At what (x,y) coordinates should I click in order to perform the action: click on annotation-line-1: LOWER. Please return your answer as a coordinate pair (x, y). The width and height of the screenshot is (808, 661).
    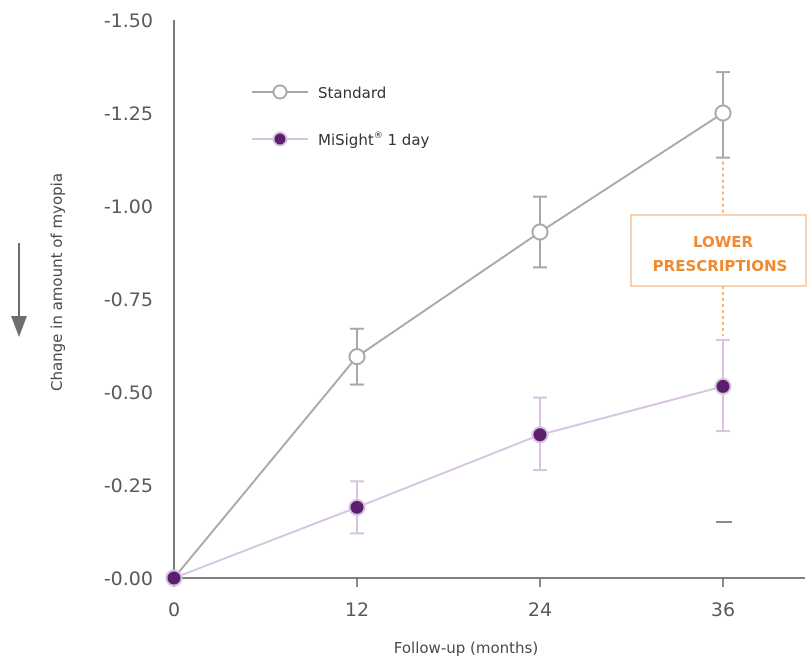
    Looking at the image, I should click on (723, 242).